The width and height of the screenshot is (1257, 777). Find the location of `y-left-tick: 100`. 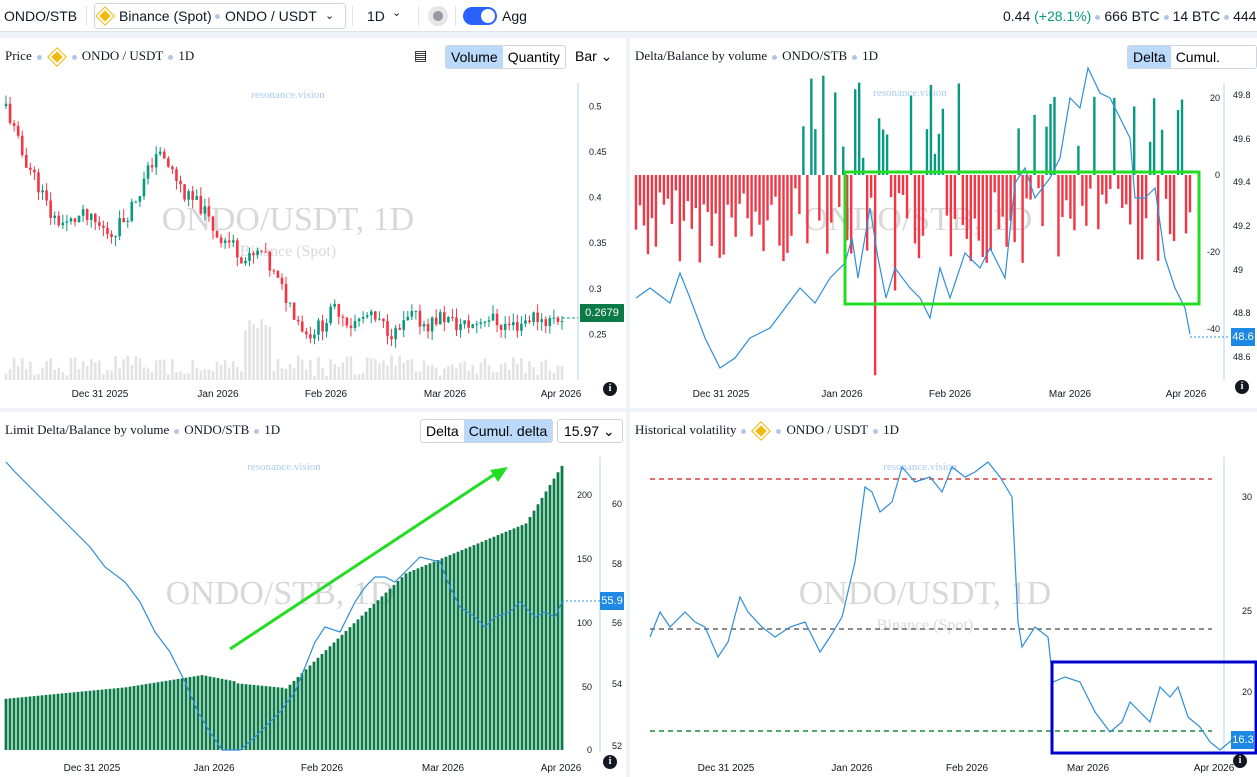

y-left-tick: 100 is located at coordinates (584, 623).